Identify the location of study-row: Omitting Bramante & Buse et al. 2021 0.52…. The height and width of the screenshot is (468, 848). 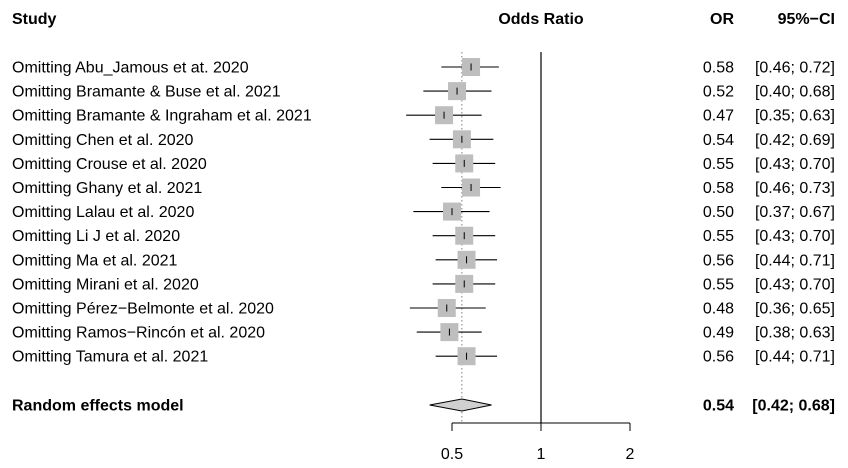
(423, 91).